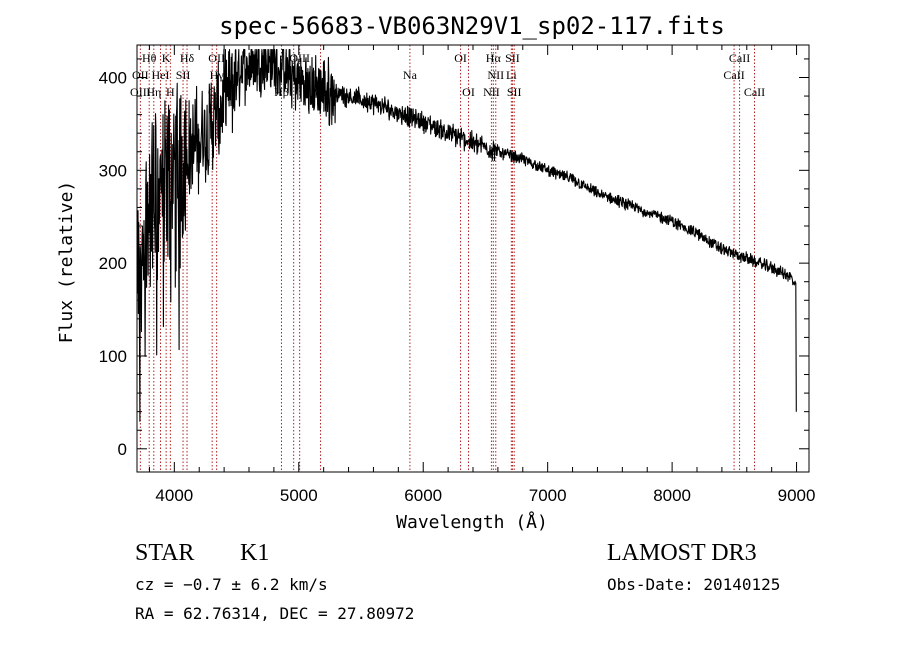 This screenshot has height=649, width=900. Describe the element at coordinates (682, 553) in the screenshot. I see `survey-name: LAMOST DR3` at that location.